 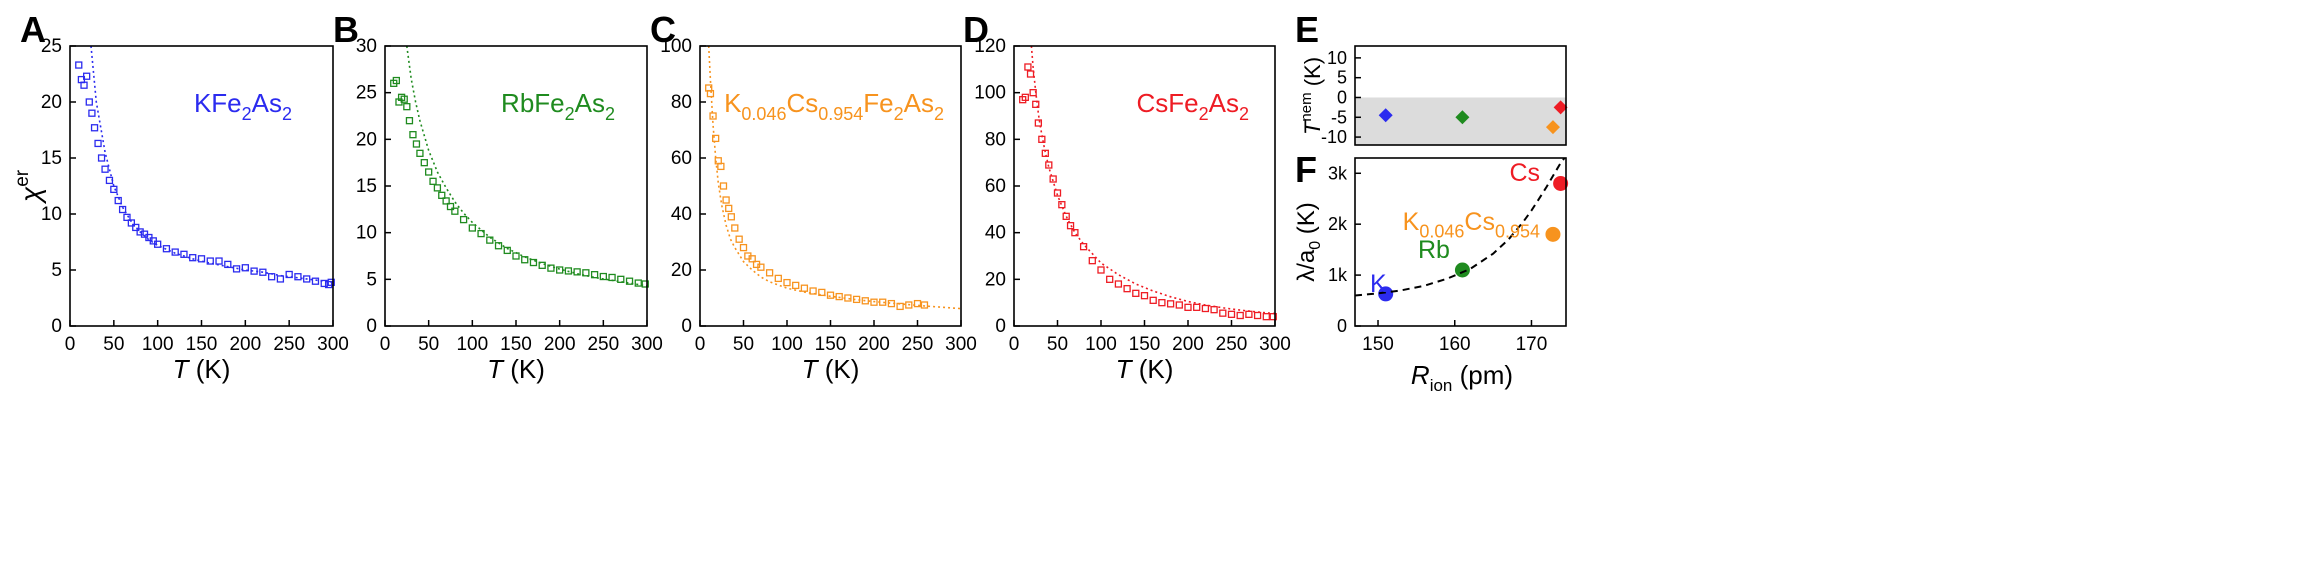 What do you see at coordinates (995, 233) in the screenshot?
I see `y-tick-label: 40` at bounding box center [995, 233].